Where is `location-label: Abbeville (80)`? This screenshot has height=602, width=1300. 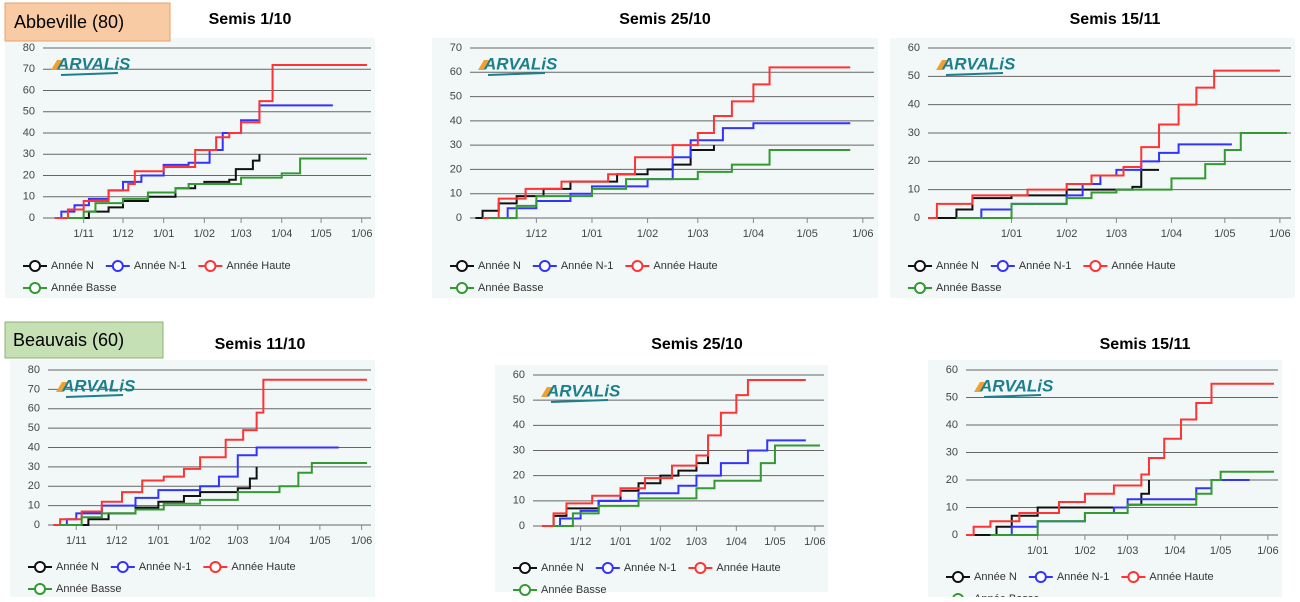
location-label: Abbeville (80) is located at coordinates (69, 22).